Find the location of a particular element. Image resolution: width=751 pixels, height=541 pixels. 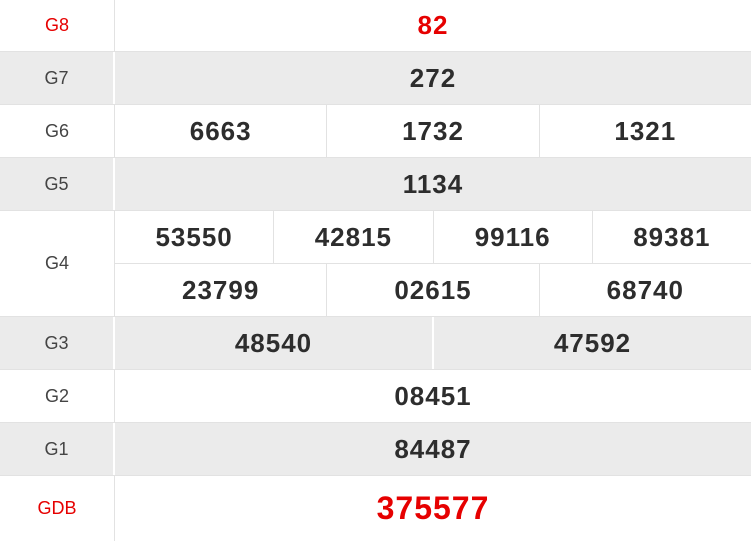

prize-cells-gdb: 375577 is located at coordinates (433, 508).